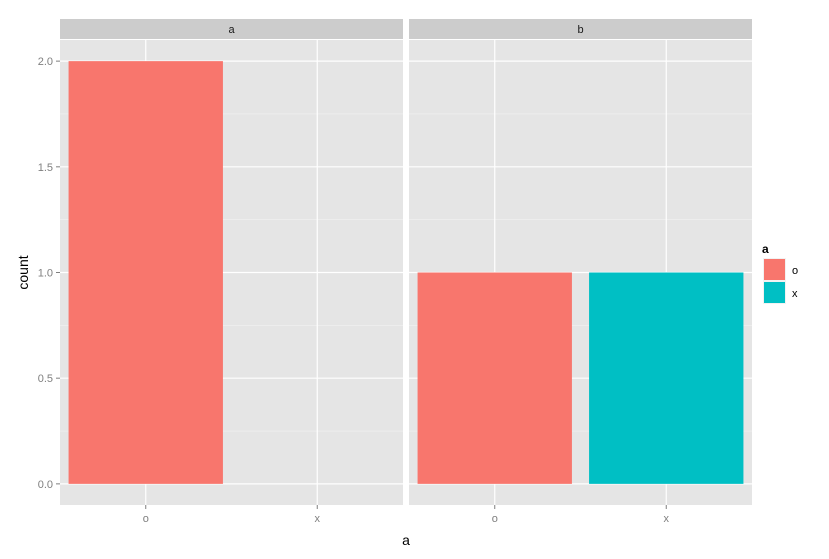 Image resolution: width=829 pixels, height=559 pixels. I want to click on y-tick-label: 1.5, so click(45, 168).